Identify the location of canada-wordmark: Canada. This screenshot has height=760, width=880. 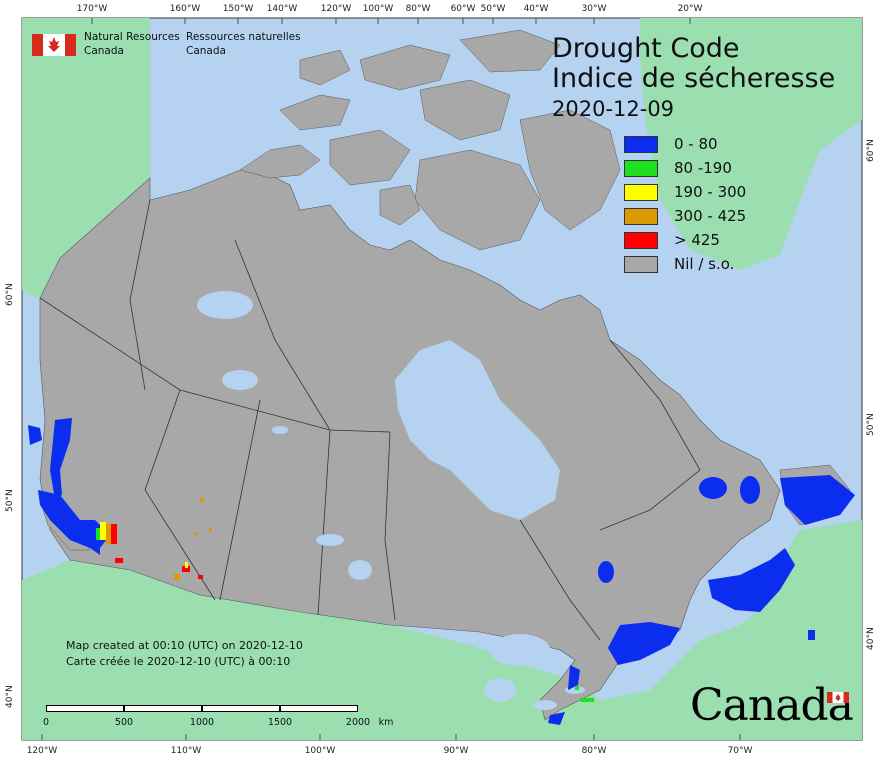
(772, 705).